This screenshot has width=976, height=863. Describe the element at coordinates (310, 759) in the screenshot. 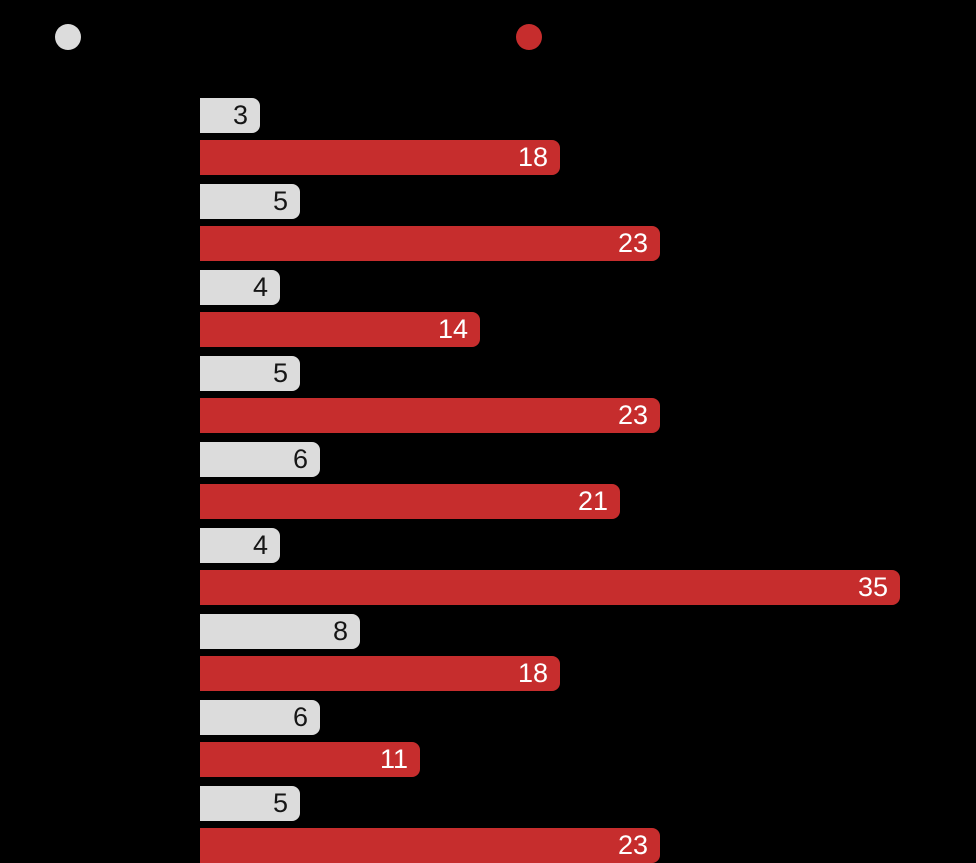

I see `bar-red: 11` at that location.